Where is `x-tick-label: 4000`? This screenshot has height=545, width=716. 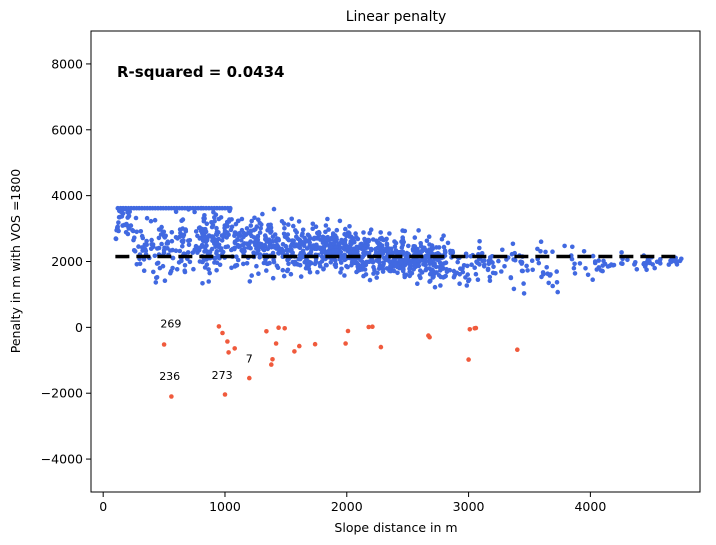 x-tick-label: 4000 is located at coordinates (590, 506).